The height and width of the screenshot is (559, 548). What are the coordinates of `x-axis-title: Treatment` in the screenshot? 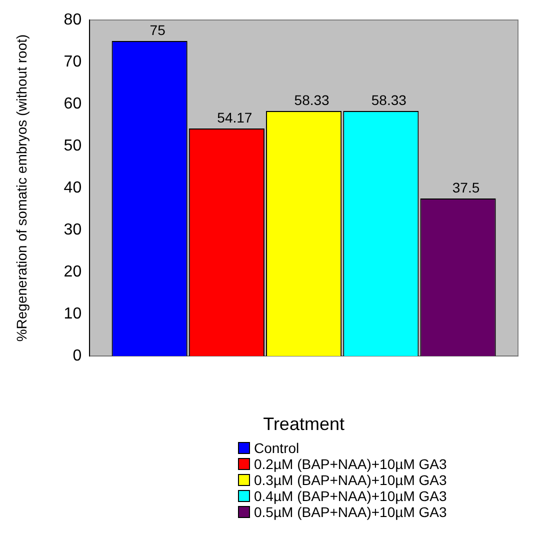 It's located at (303, 424).